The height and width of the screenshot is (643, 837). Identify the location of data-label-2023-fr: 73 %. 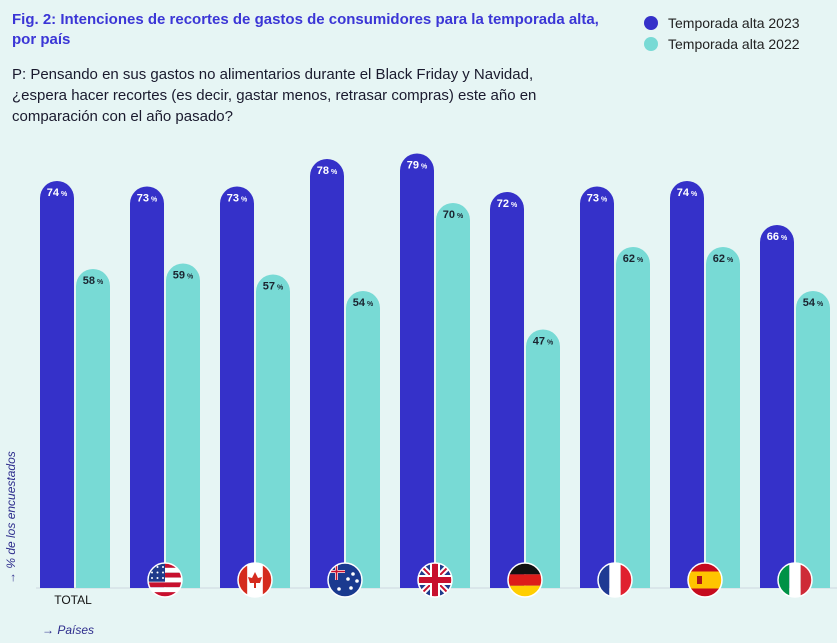
(597, 199).